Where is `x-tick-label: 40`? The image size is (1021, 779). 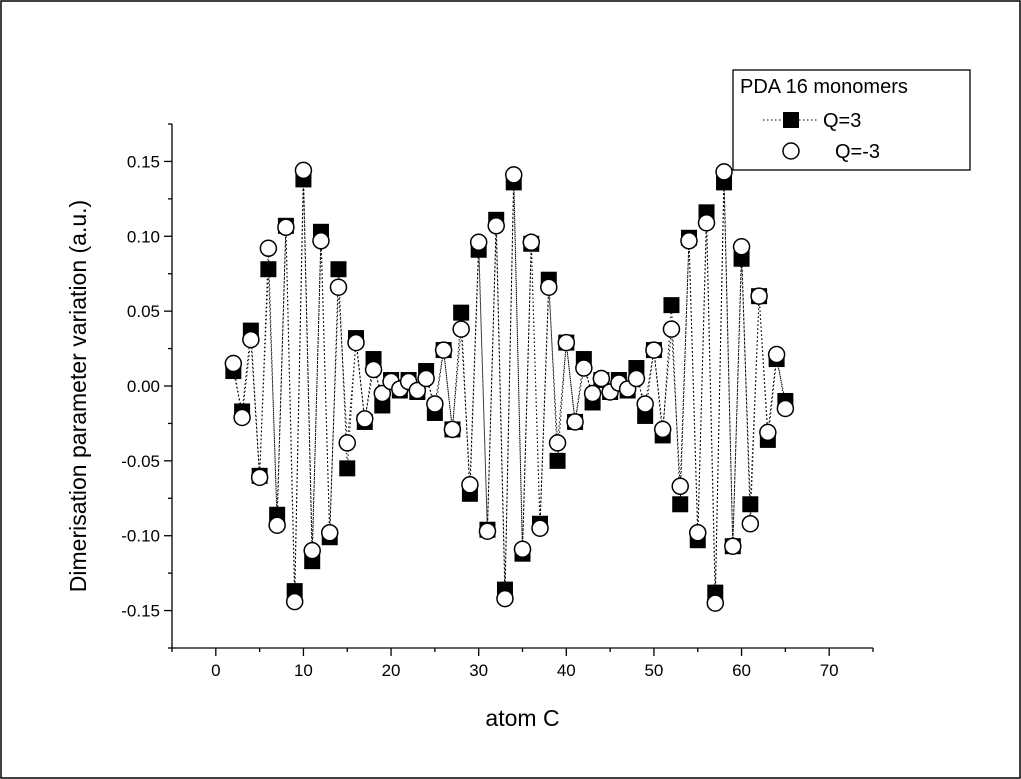 x-tick-label: 40 is located at coordinates (566, 670).